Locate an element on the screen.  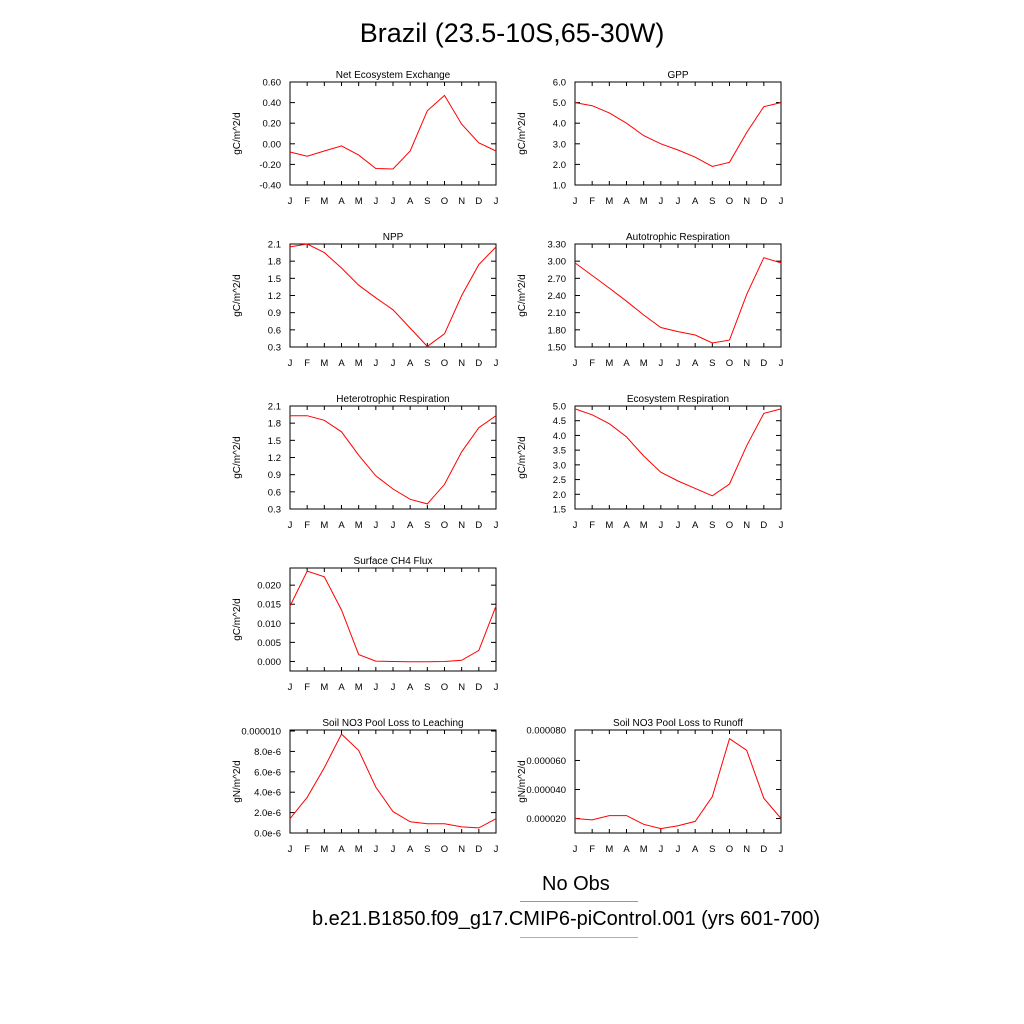
chart-title: Soil NO3 Pool Loss to Leaching is located at coordinates (392, 723).